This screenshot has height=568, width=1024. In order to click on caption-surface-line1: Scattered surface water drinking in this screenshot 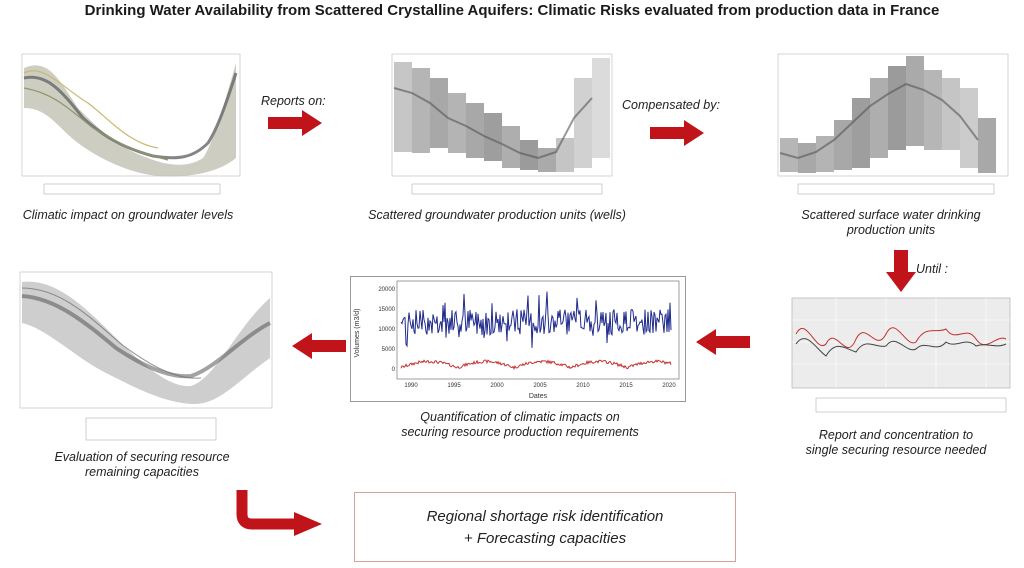, I will do `click(891, 215)`.